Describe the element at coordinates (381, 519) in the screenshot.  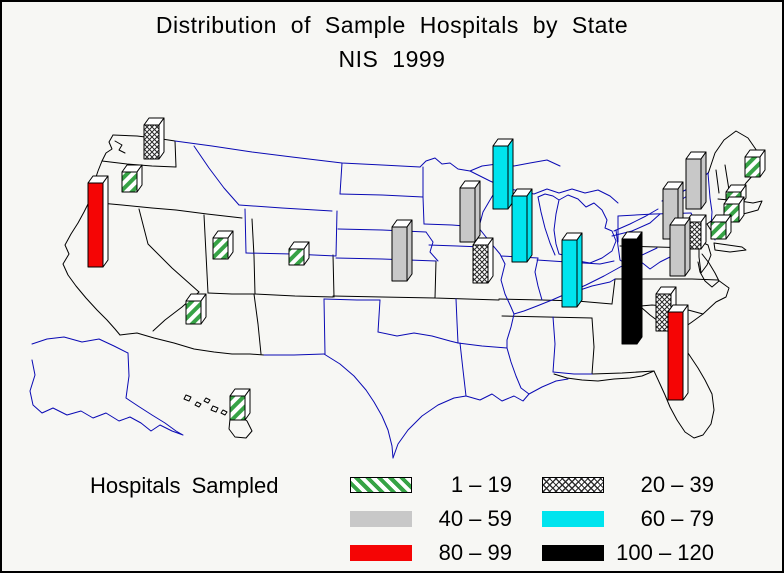
I see `legend-swatch-c3` at that location.